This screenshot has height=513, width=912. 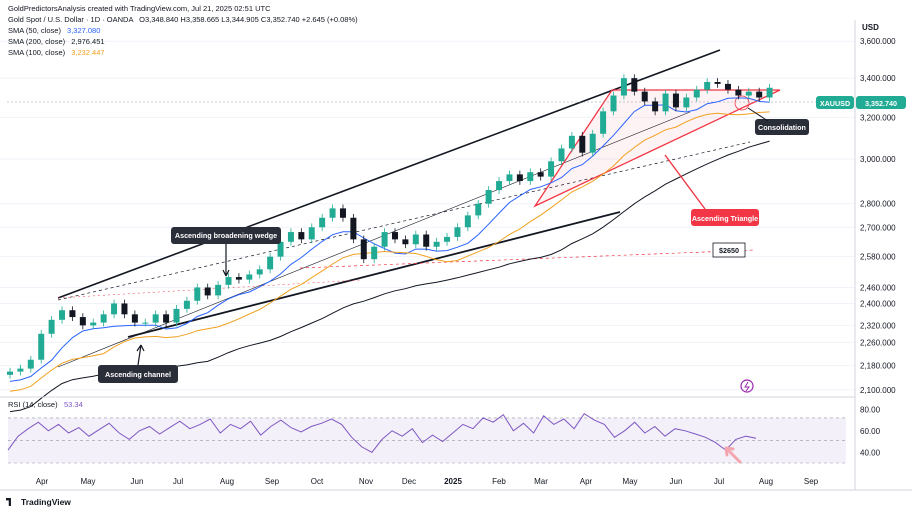 What do you see at coordinates (382, 433) in the screenshot?
I see `rsi-line` at bounding box center [382, 433].